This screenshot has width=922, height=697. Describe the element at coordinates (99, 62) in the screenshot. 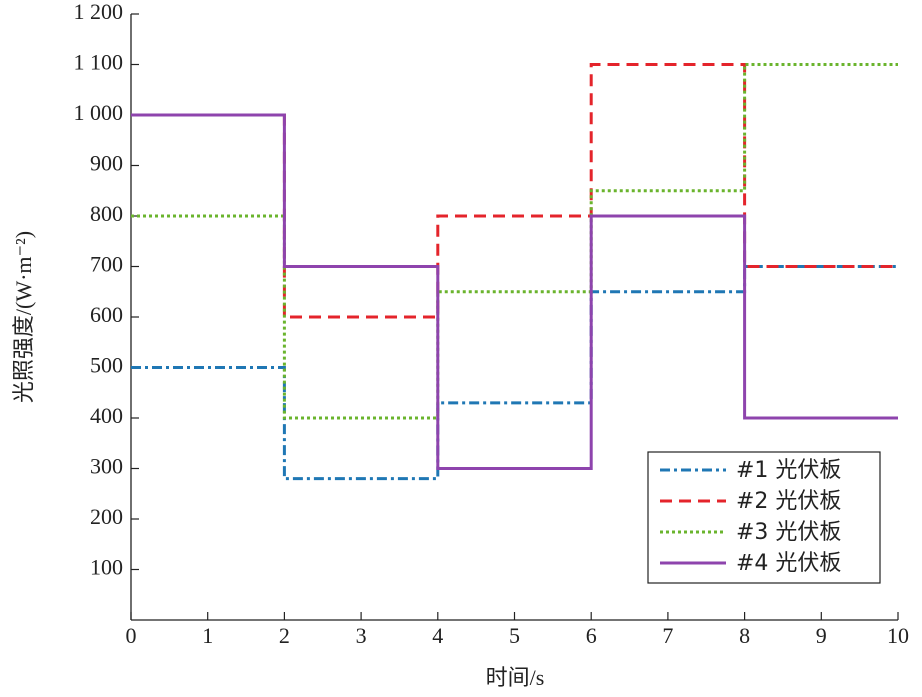

I see `y-tick-label: 1 100` at that location.